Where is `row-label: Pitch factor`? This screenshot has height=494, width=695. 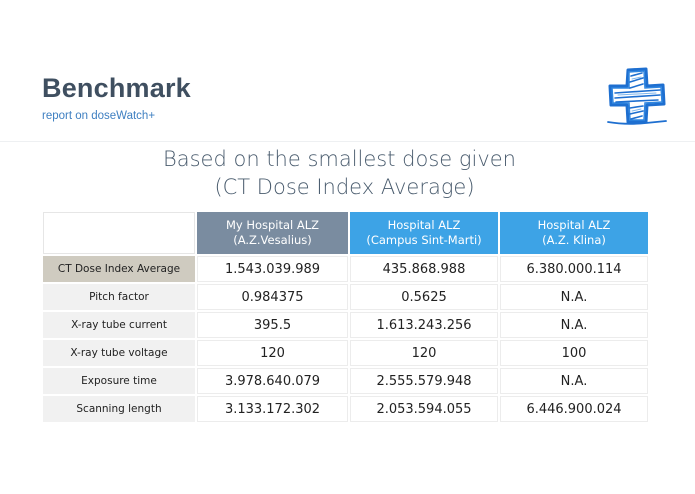
row-label: Pitch factor is located at coordinates (119, 297).